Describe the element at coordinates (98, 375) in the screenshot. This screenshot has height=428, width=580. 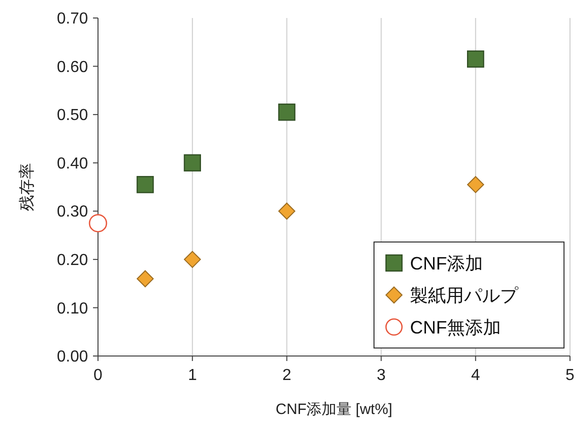
I see `x-tick-label: 0` at that location.